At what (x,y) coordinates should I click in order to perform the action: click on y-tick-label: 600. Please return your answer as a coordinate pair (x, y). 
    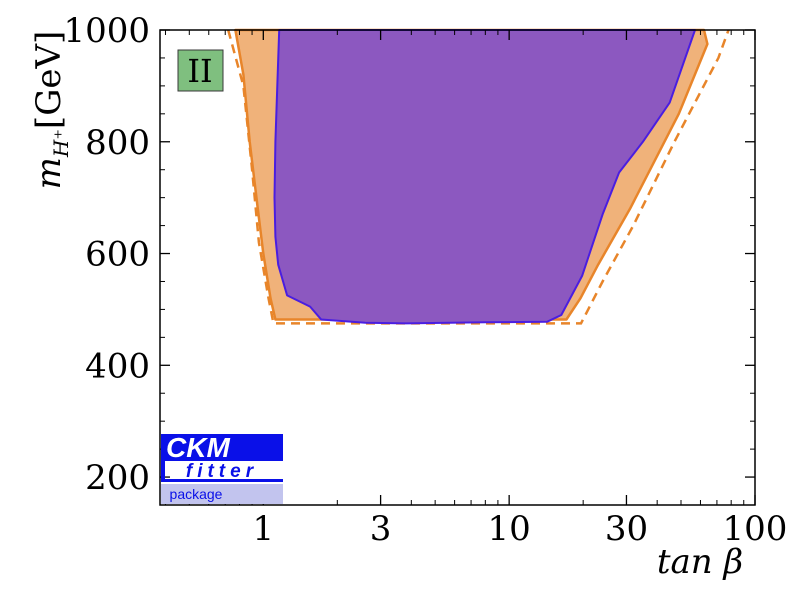
    Looking at the image, I should click on (117, 255).